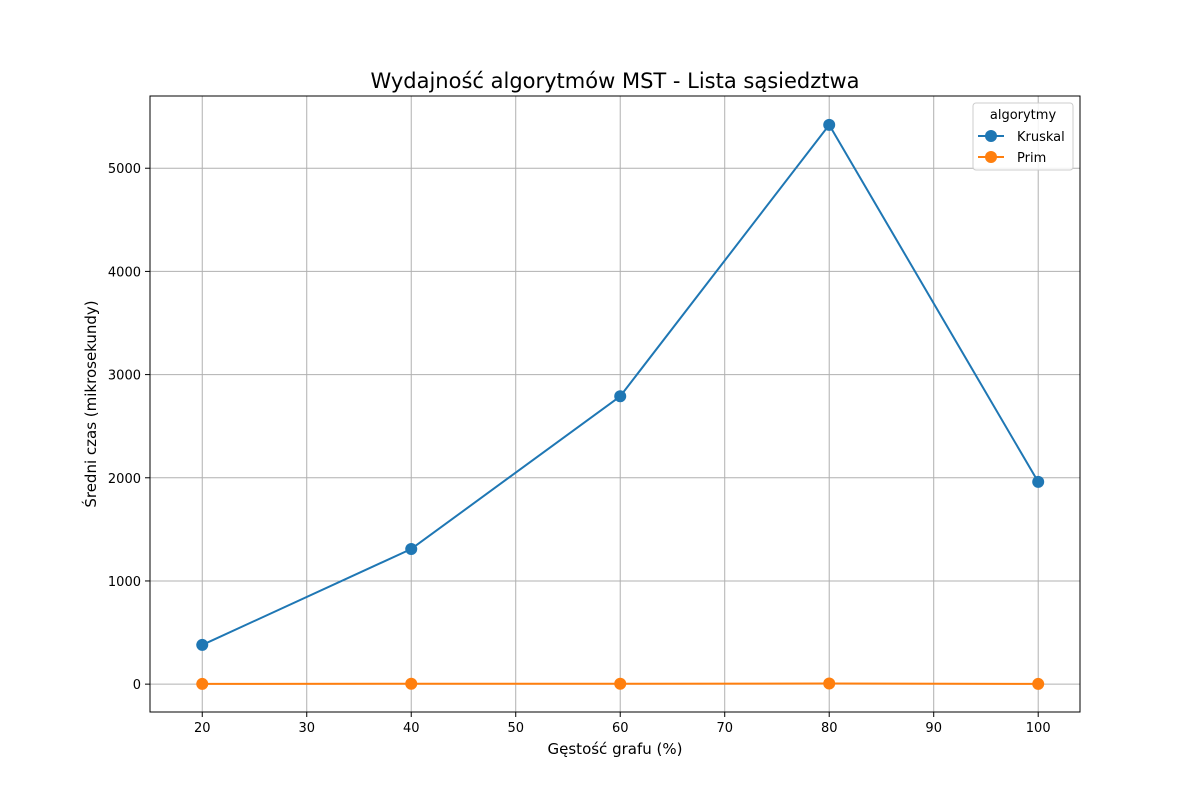 The image size is (1200, 800). What do you see at coordinates (124, 479) in the screenshot?
I see `y-tick-label: 2000` at bounding box center [124, 479].